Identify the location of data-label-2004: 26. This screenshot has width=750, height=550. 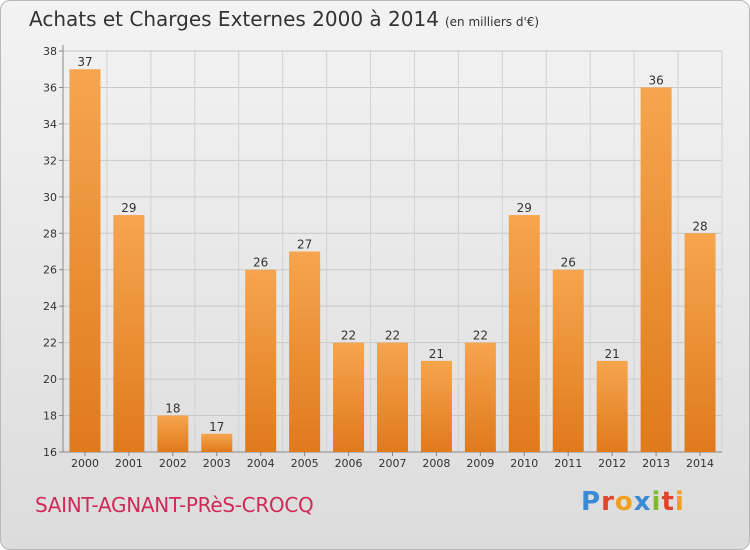
(260, 263).